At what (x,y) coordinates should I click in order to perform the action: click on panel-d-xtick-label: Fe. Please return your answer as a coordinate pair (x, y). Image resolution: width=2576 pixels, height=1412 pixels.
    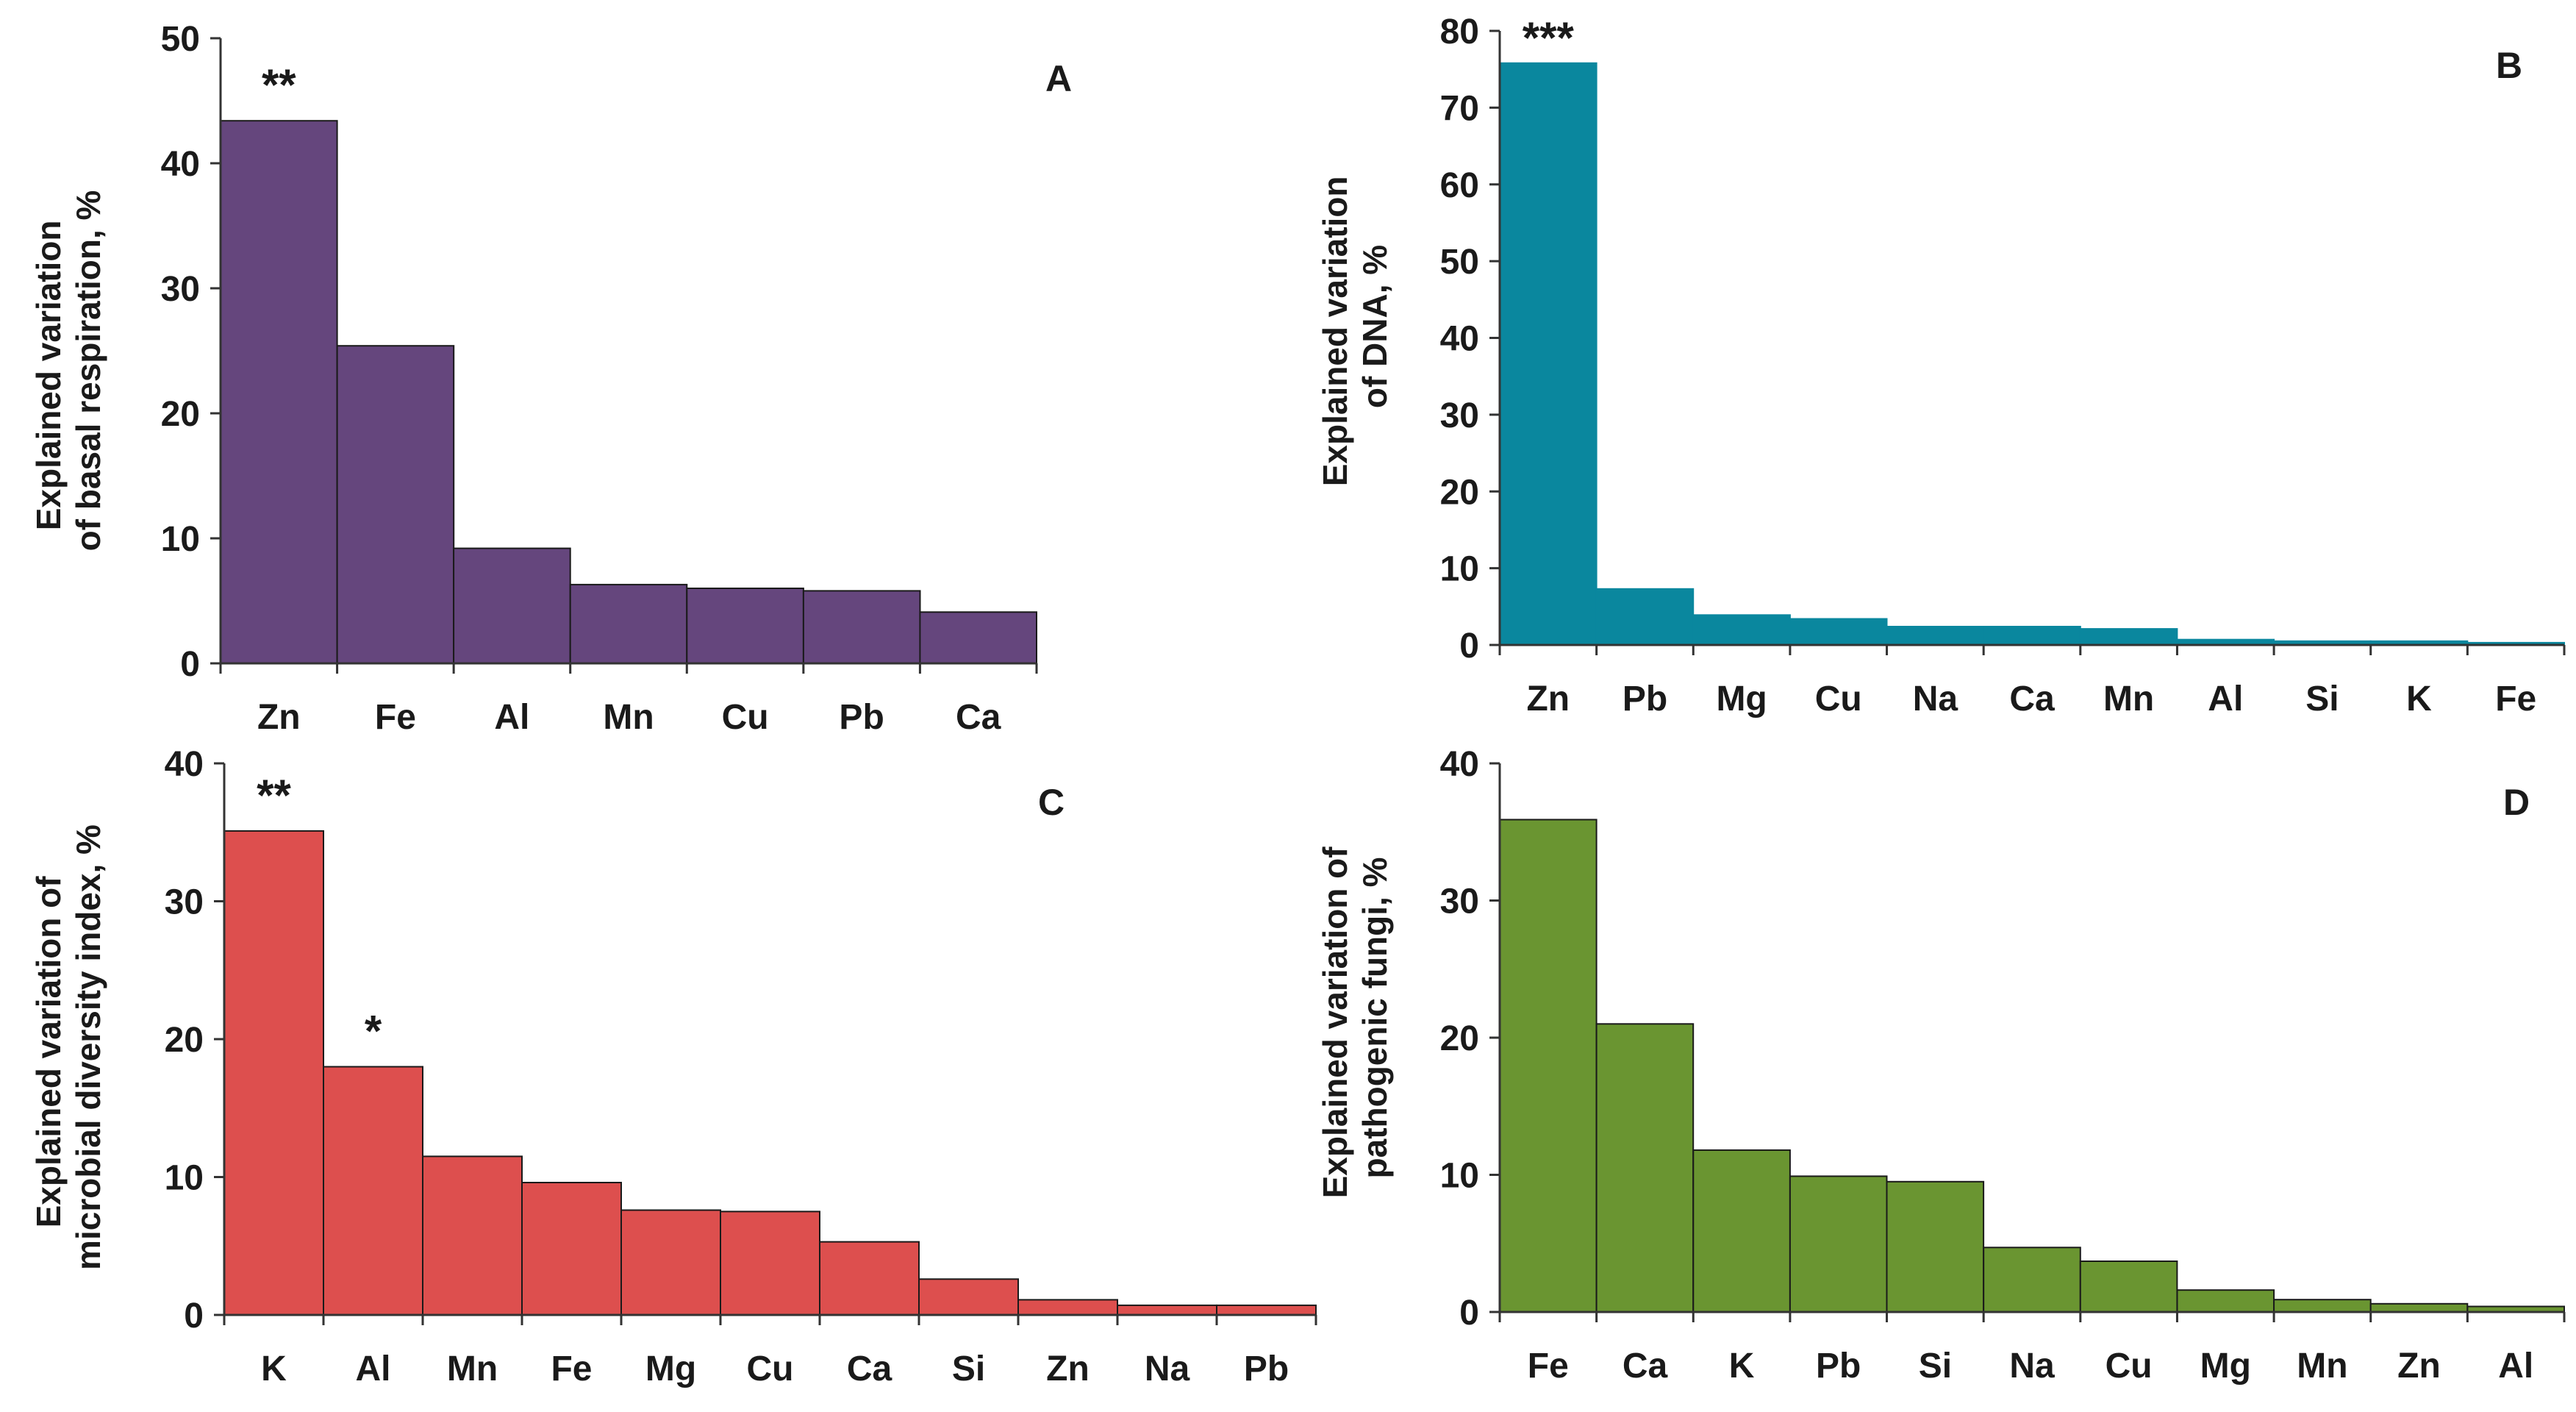
    Looking at the image, I should click on (1548, 1367).